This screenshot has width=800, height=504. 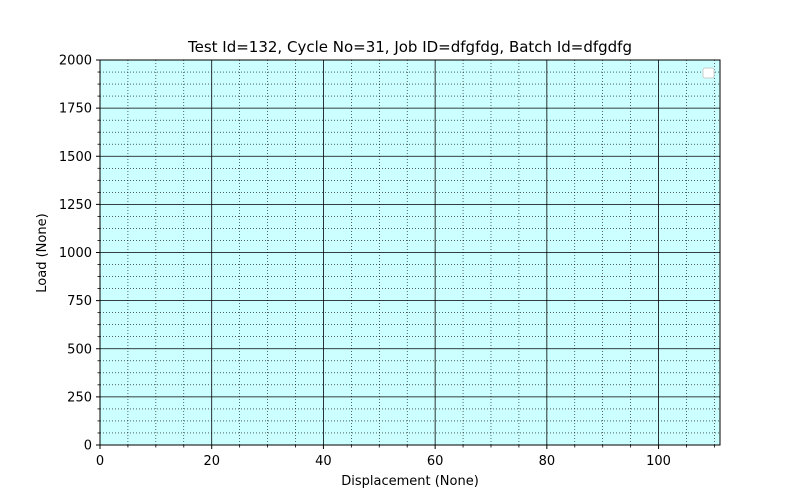 What do you see at coordinates (75, 157) in the screenshot?
I see `y-tick-label: 1500` at bounding box center [75, 157].